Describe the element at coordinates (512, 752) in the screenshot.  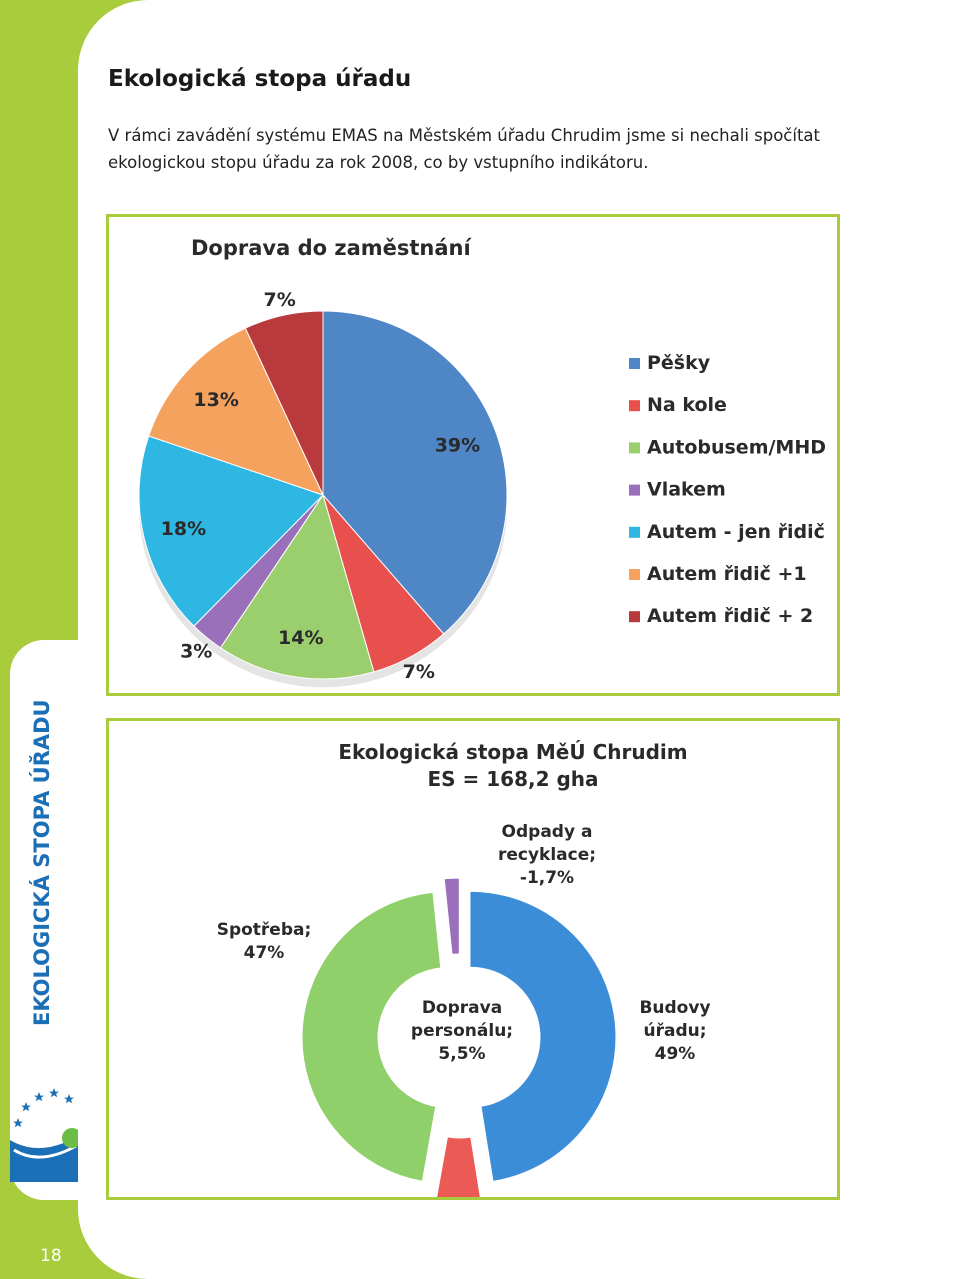
I see `chart-title: Ekologická stopa MěÚ Chrudim` at that location.